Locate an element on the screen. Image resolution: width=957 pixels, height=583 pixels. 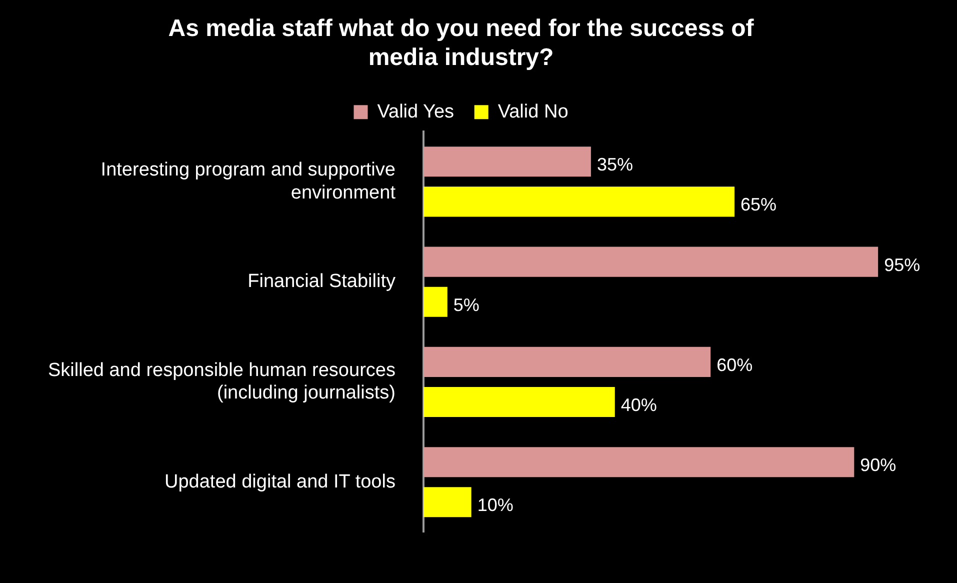
y-tick-label: Financial Stability is located at coordinates (322, 281).